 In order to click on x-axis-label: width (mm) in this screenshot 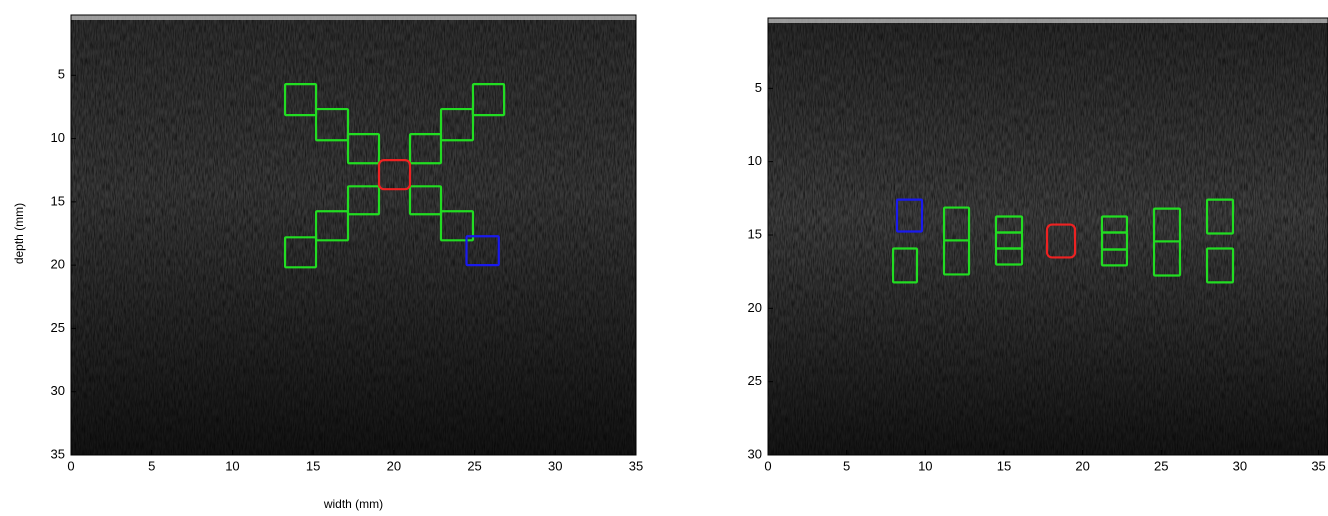, I will do `click(353, 504)`.